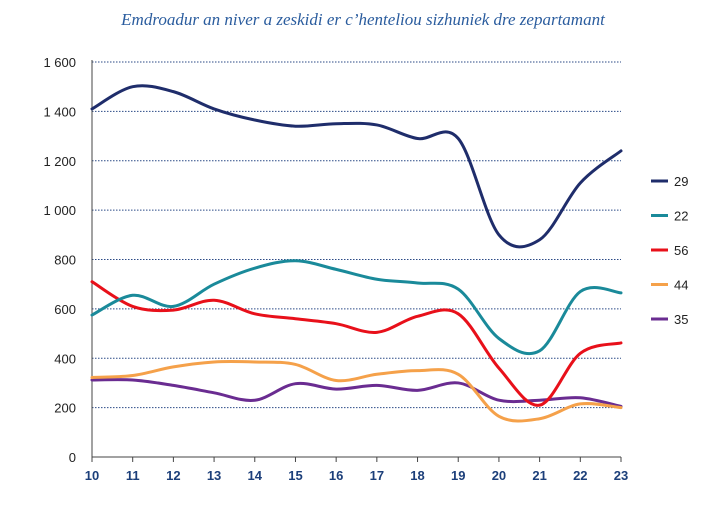 The image size is (726, 522). I want to click on y-tick-label: 800, so click(65, 260).